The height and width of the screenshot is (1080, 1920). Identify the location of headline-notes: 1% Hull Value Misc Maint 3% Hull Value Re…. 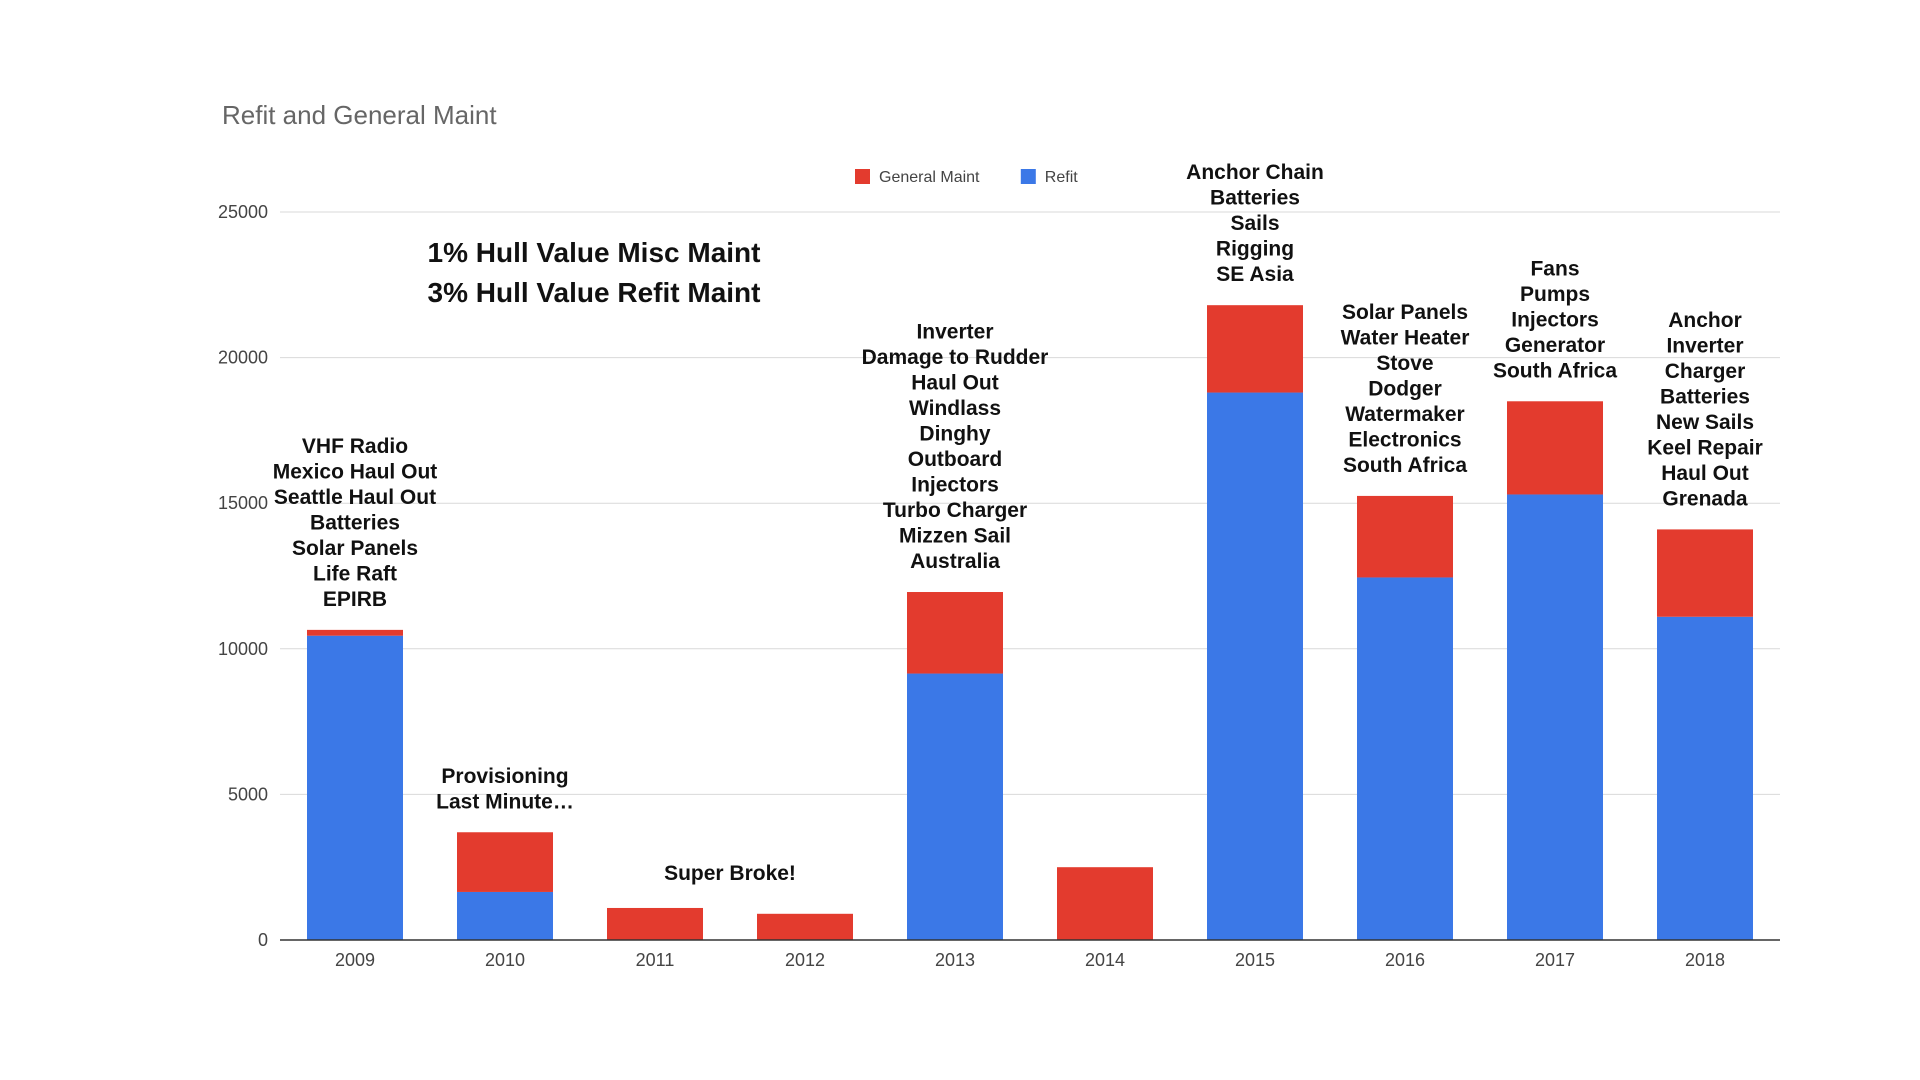
(594, 272).